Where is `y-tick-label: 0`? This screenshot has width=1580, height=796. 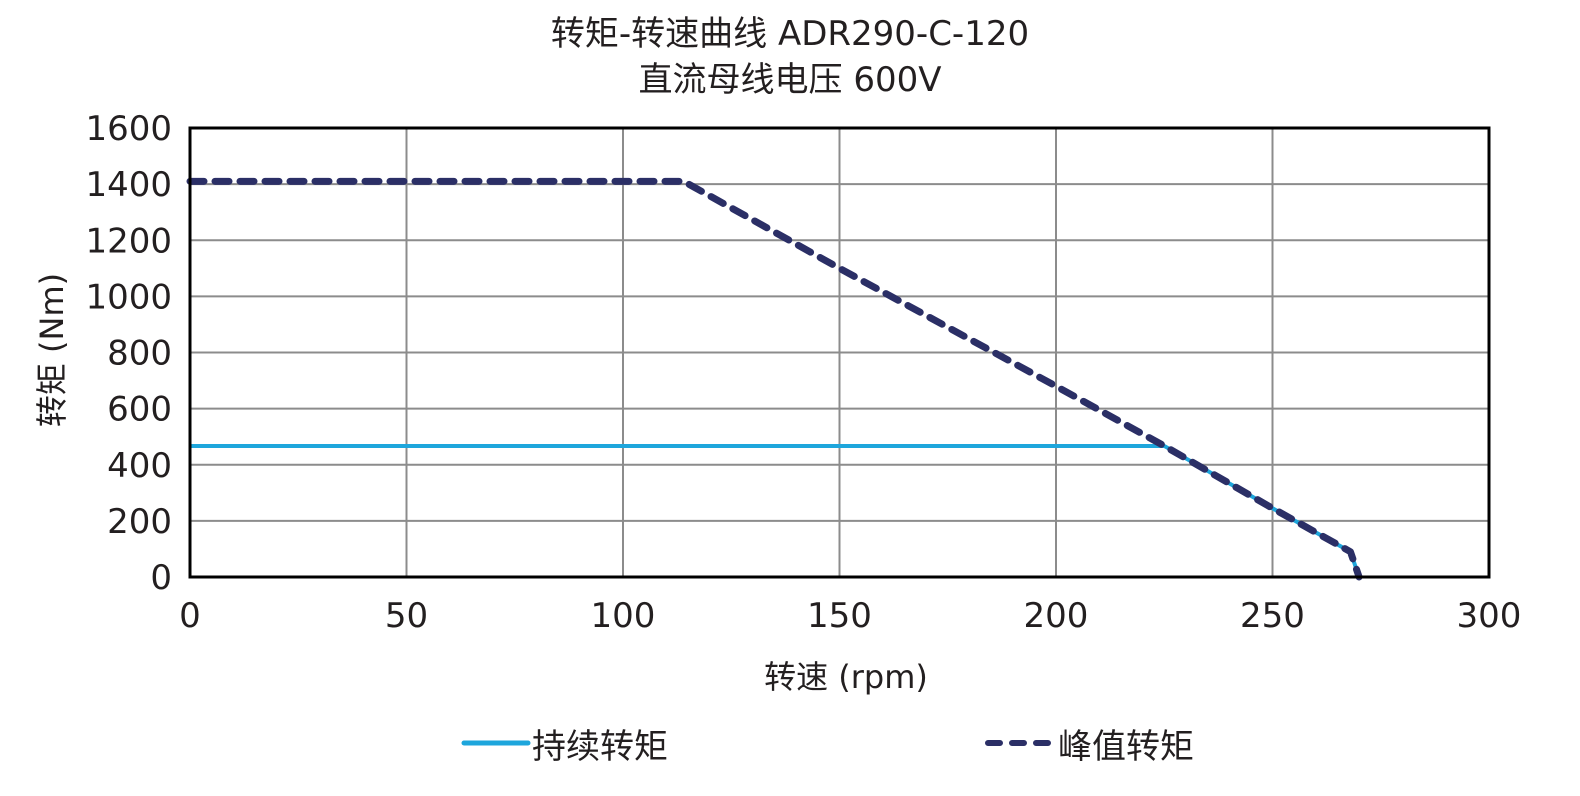 y-tick-label: 0 is located at coordinates (161, 578).